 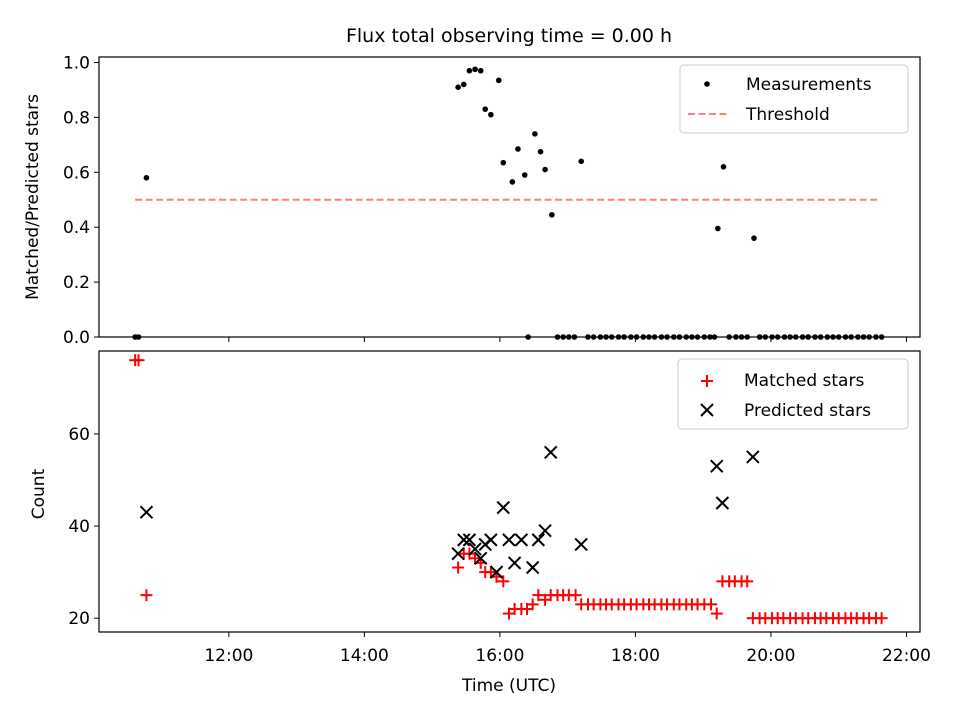 I want to click on legend-matched-marker, so click(x=707, y=381).